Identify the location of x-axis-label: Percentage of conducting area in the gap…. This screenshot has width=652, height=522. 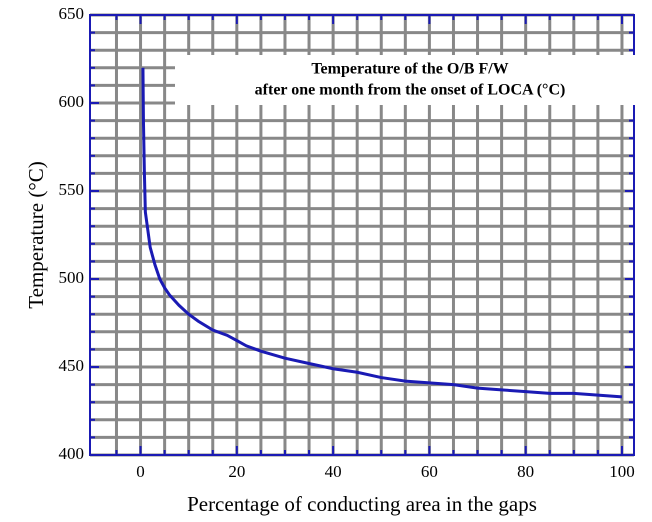
(362, 504).